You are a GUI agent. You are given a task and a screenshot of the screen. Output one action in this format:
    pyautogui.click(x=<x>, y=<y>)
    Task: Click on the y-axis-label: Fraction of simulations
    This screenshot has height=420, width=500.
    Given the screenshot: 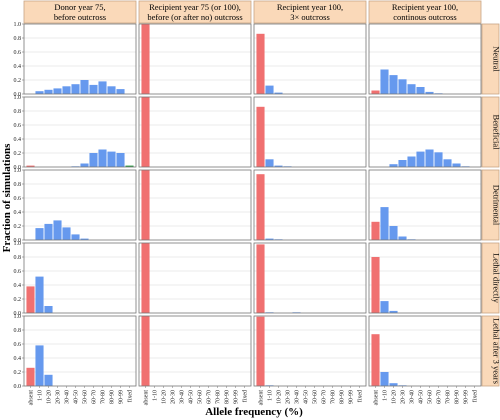 What is the action you would take?
    pyautogui.click(x=7, y=197)
    